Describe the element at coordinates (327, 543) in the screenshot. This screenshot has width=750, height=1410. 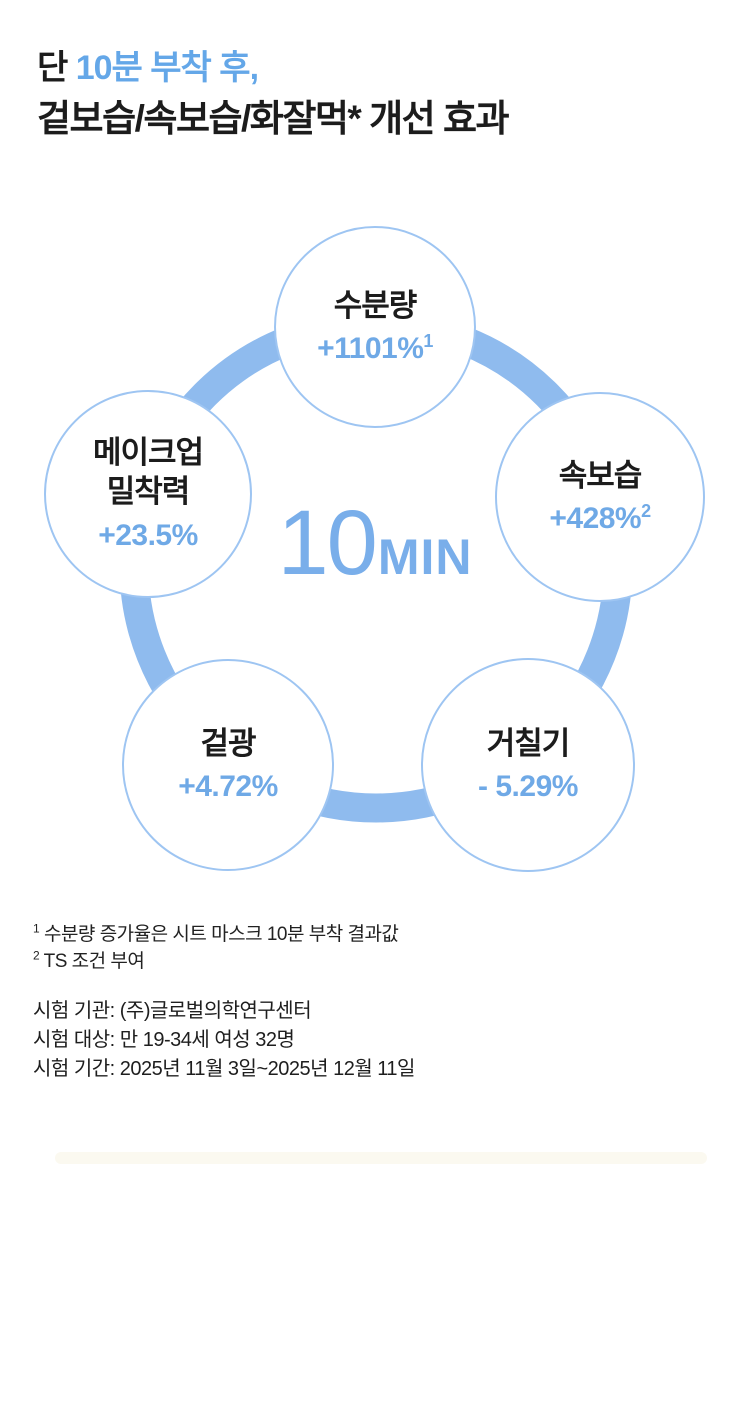
I see `duration-number: 10` at that location.